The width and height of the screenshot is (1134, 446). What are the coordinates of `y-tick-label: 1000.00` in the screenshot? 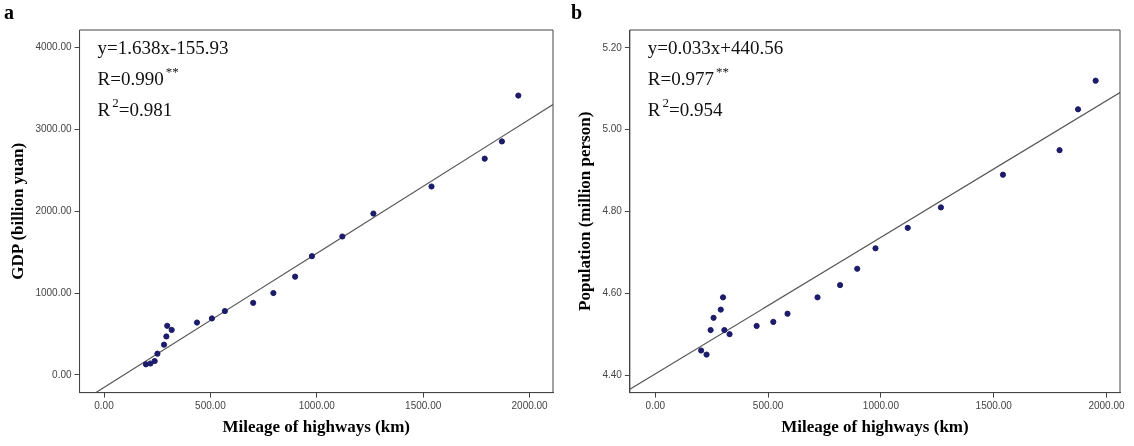 It's located at (53, 292).